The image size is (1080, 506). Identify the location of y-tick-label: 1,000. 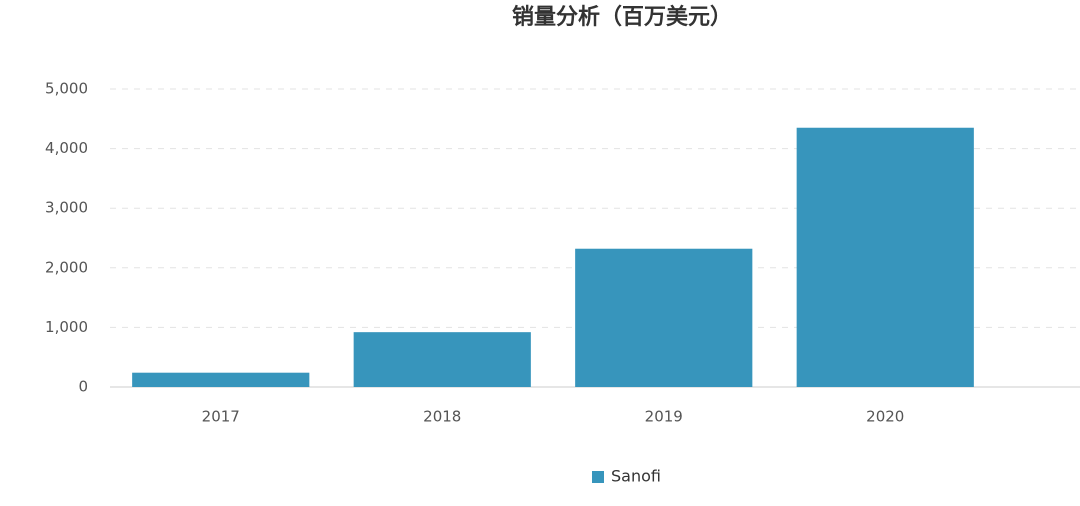
(66, 327).